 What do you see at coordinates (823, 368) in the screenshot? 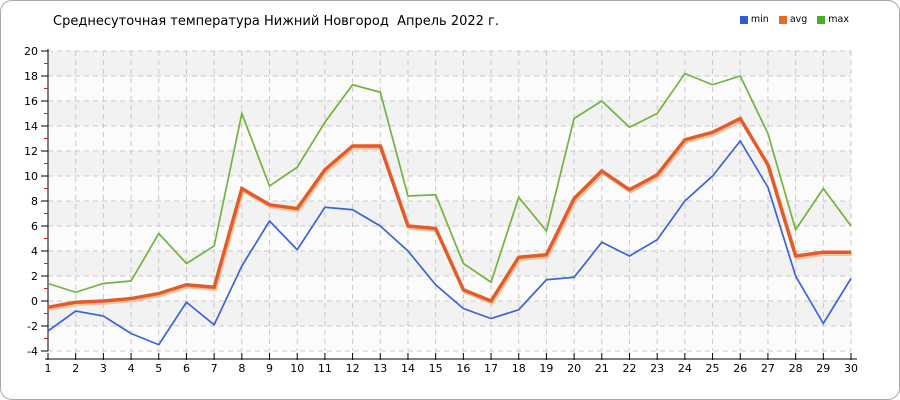
I see `x-tick-label: 29` at bounding box center [823, 368].